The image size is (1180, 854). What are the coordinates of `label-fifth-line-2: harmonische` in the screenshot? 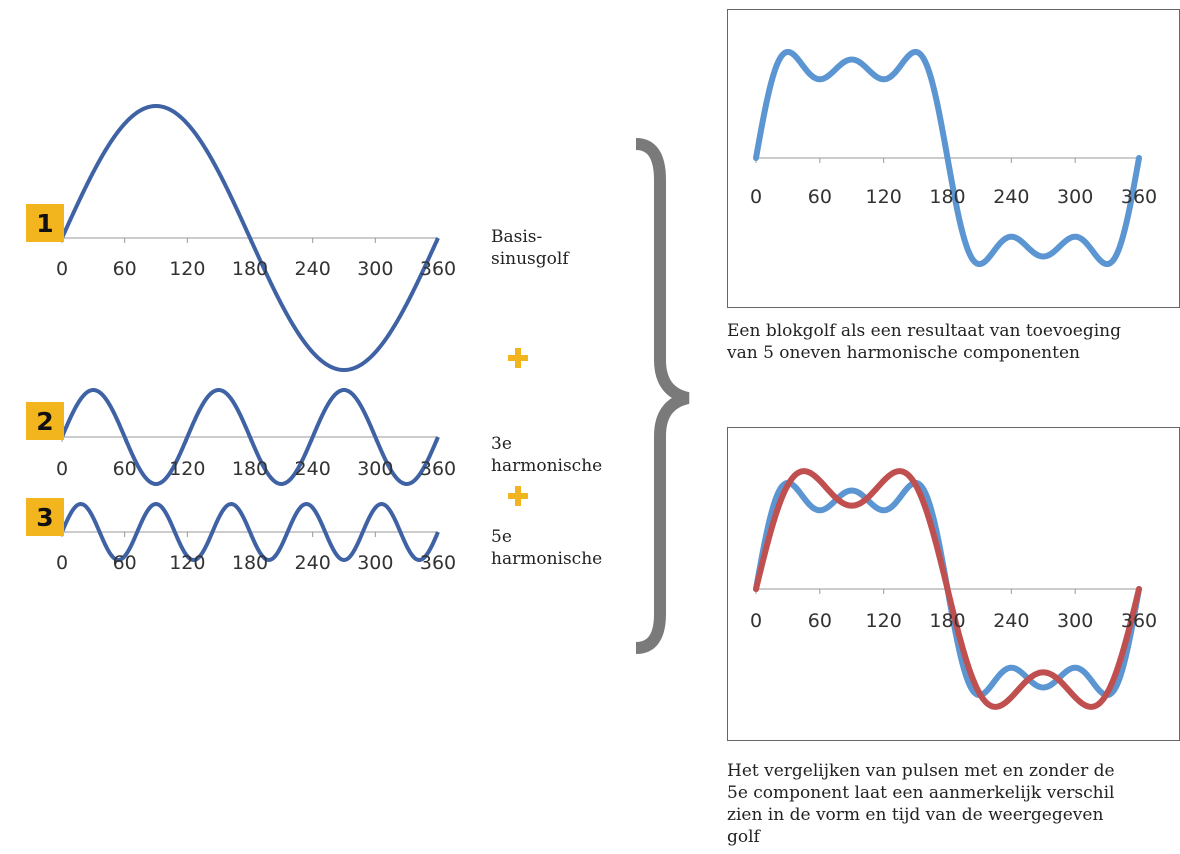 It's located at (547, 559).